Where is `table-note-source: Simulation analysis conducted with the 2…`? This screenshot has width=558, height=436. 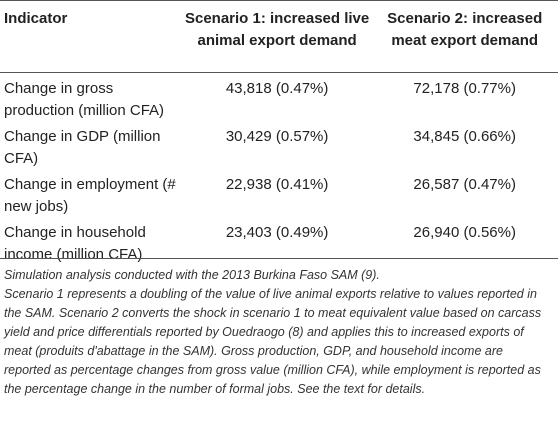 table-note-source: Simulation analysis conducted with the 2… is located at coordinates (192, 275).